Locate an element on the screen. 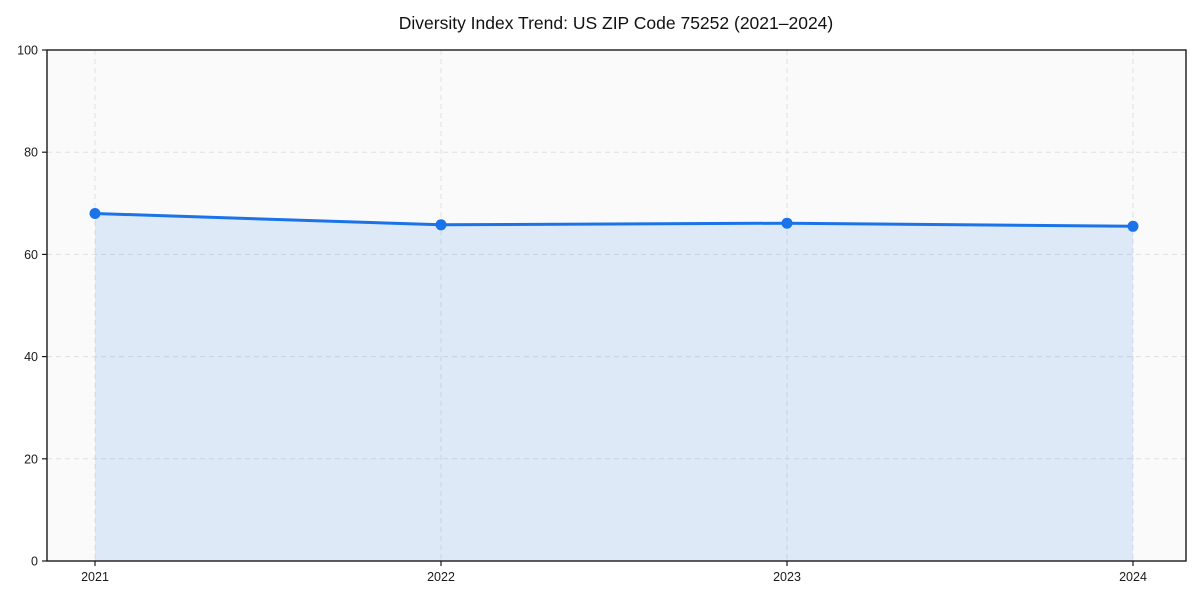  data-point-2024 is located at coordinates (1133, 226).